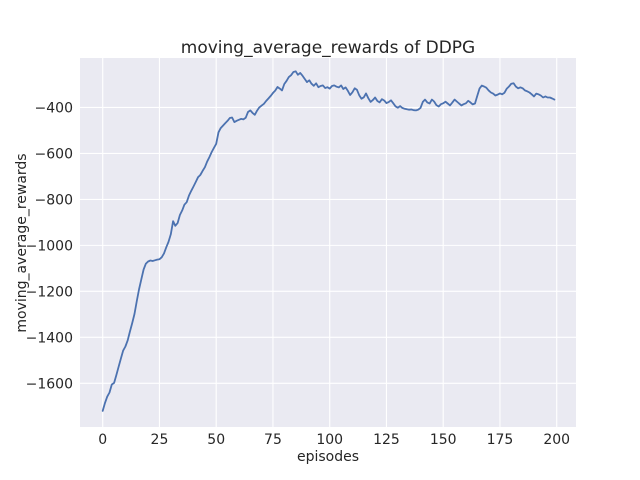  What do you see at coordinates (54, 200) in the screenshot?
I see `y-tick-label: −800` at bounding box center [54, 200].